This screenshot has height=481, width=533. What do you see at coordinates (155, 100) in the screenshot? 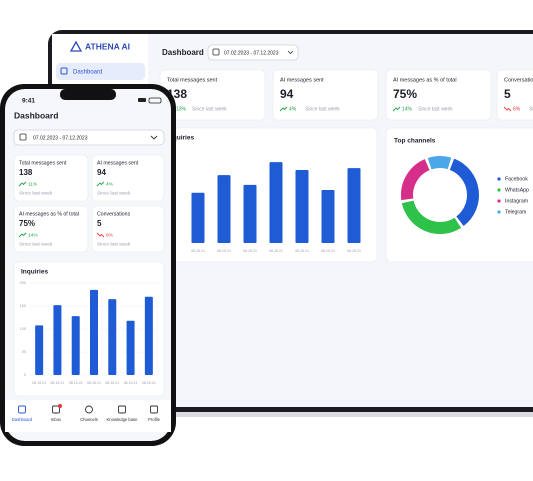
I see `battery-icon` at bounding box center [155, 100].